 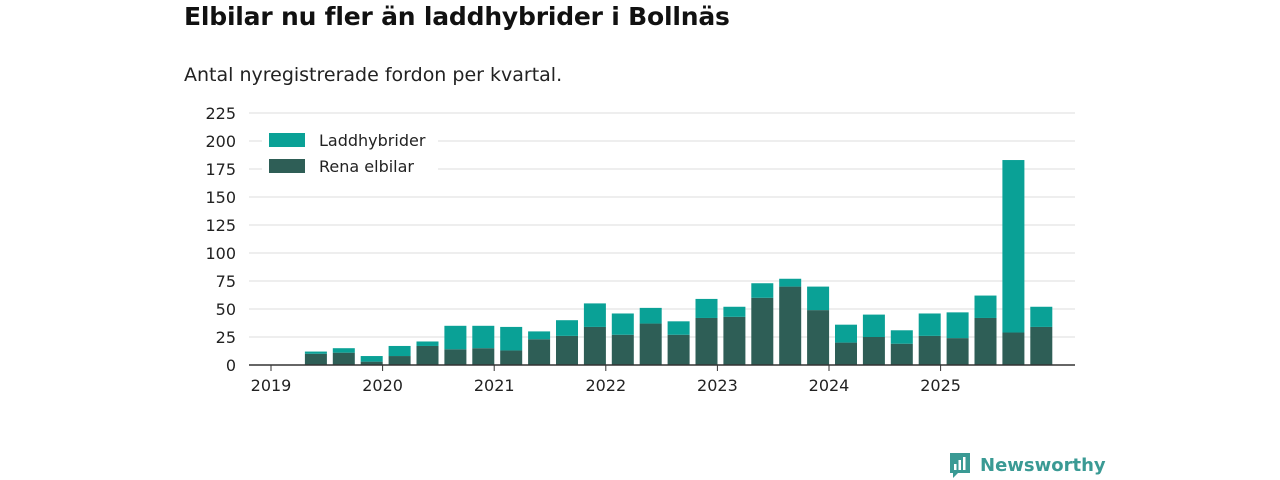 I want to click on x-tick-label: 2022, so click(x=605, y=385).